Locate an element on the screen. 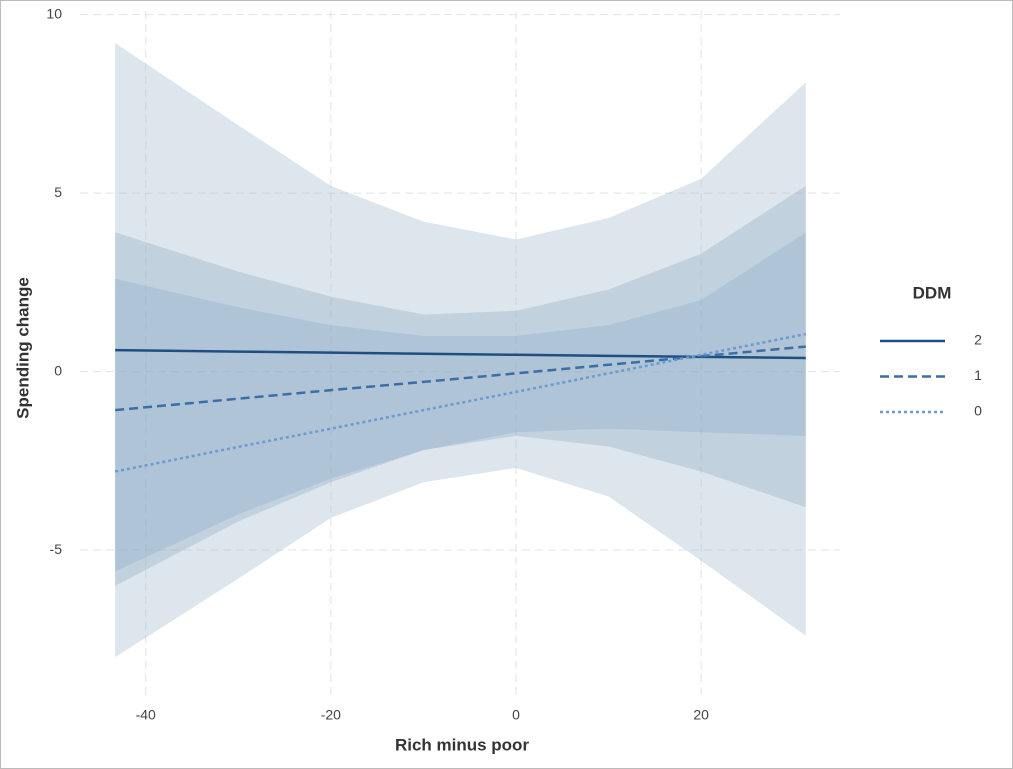 The image size is (1013, 769). y-tick-label: -5 is located at coordinates (56, 549).